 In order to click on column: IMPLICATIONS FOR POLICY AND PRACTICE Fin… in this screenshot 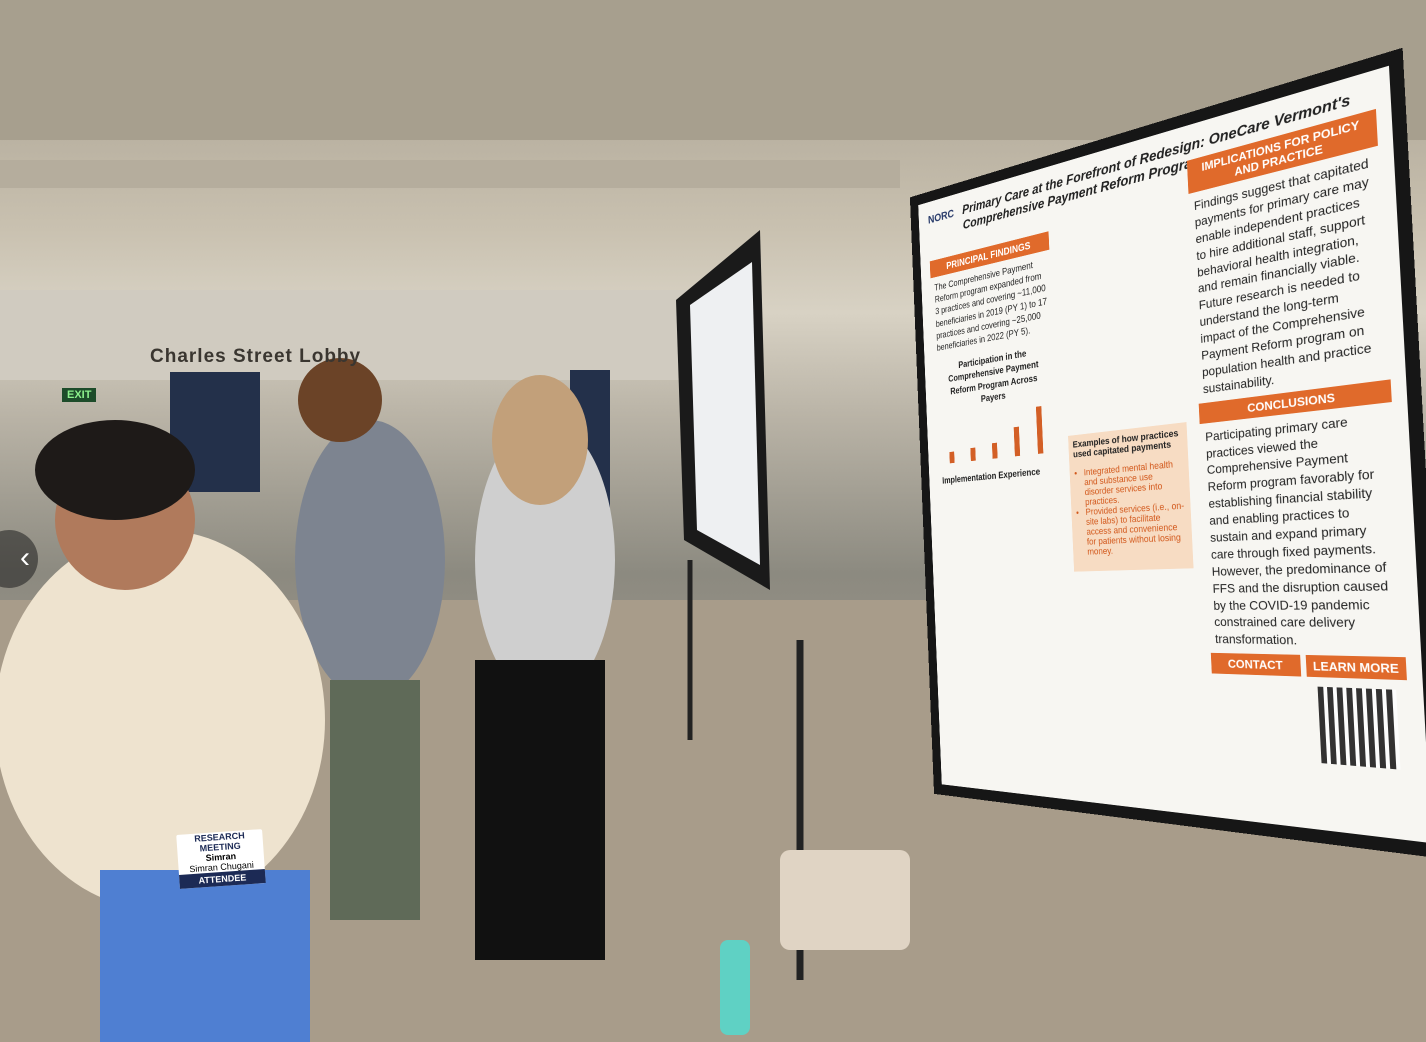, I will do `click(1299, 444)`.